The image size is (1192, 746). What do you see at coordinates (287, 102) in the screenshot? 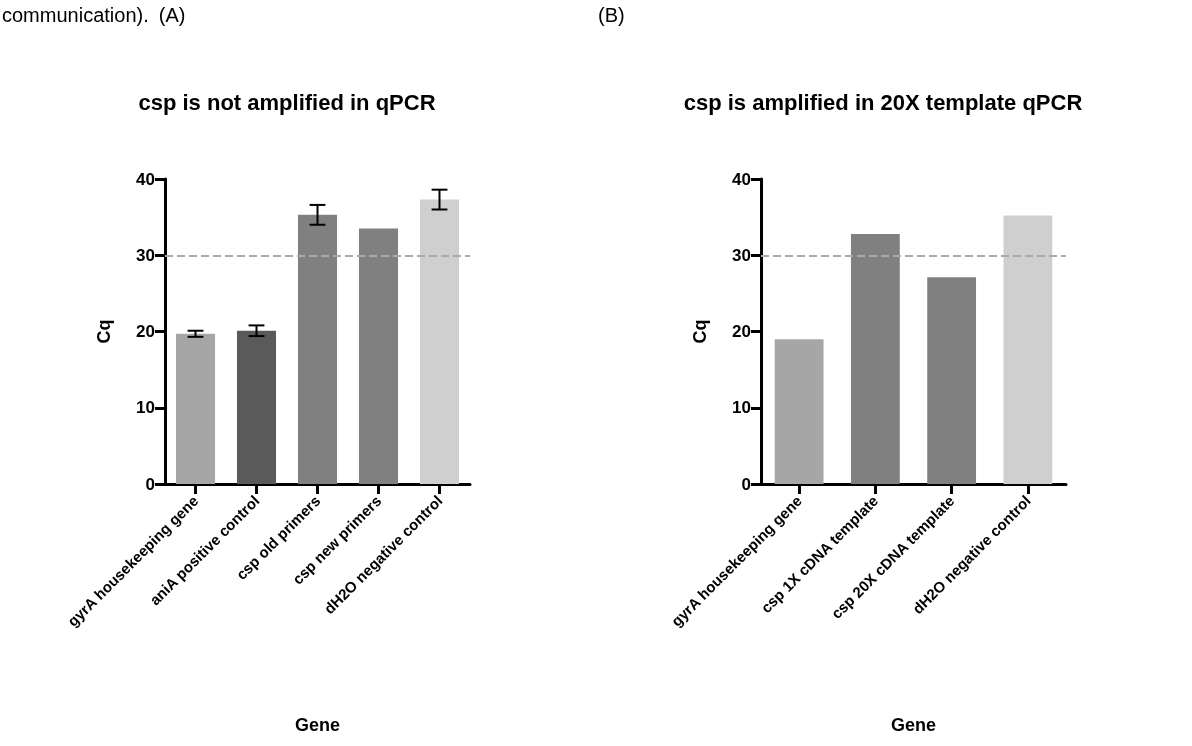
I see `chart-title: csp is not amplified in qPCR` at bounding box center [287, 102].